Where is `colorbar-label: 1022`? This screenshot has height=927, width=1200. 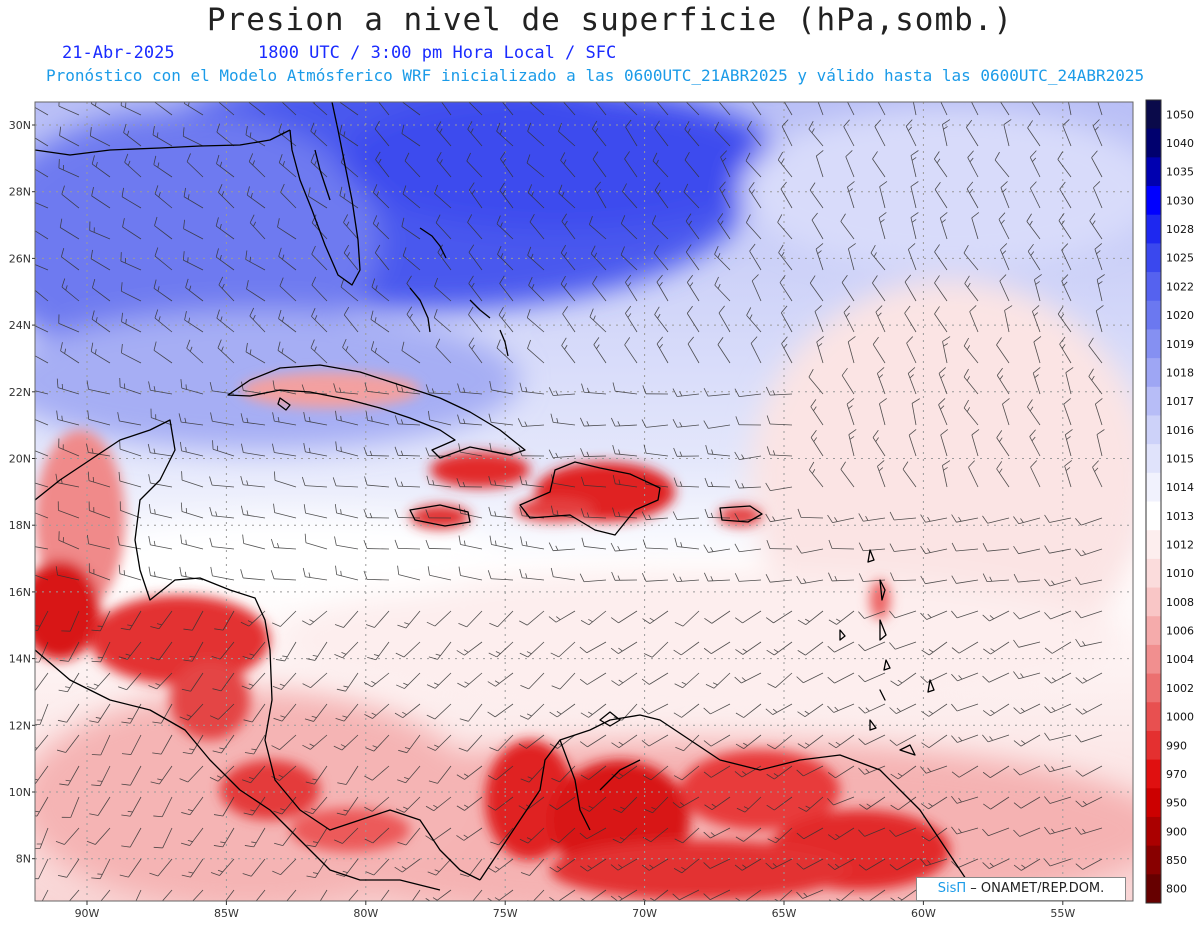 colorbar-label: 1022 is located at coordinates (1180, 286).